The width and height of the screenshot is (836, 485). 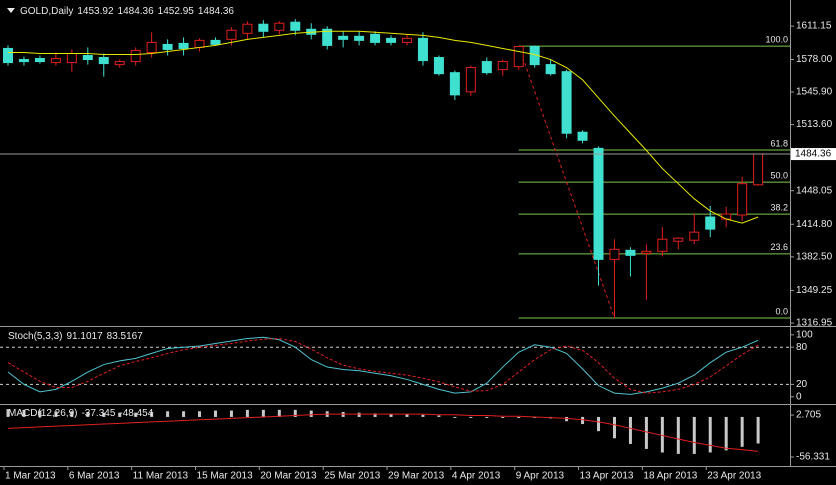 I want to click on x-tick-label: 20 Mar 2013, so click(x=288, y=476).